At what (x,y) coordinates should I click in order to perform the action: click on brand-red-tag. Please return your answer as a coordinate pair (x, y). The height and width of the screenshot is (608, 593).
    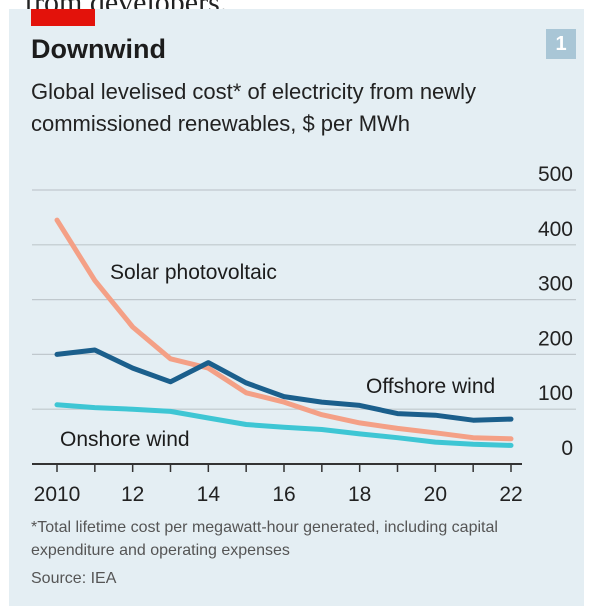
    Looking at the image, I should click on (63, 17).